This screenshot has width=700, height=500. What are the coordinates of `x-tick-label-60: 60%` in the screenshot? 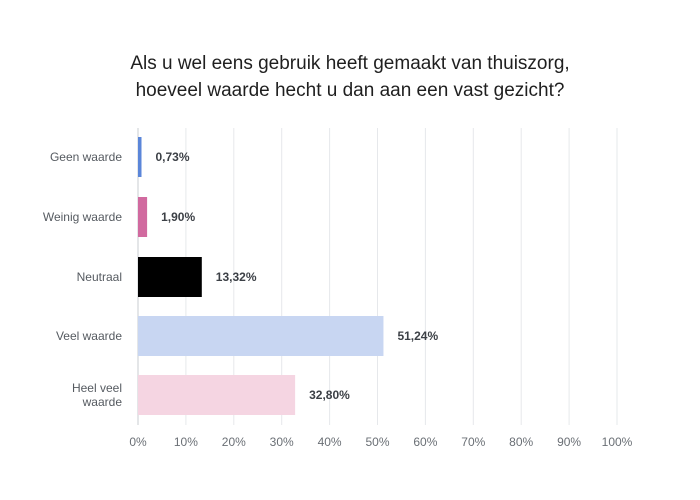 It's located at (425, 442).